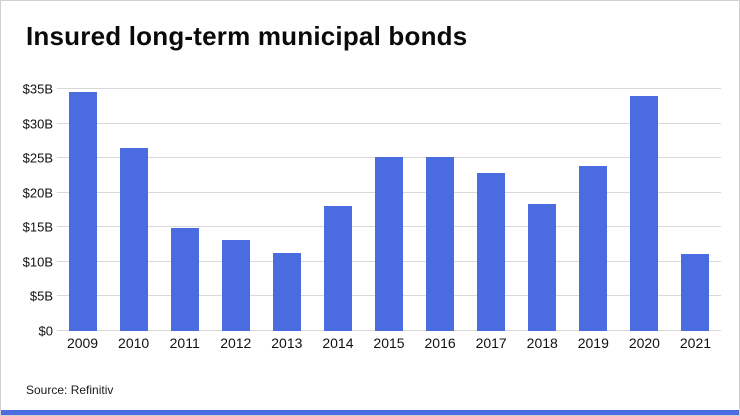 The width and height of the screenshot is (740, 416). I want to click on bottom-accent-strip, so click(370, 412).